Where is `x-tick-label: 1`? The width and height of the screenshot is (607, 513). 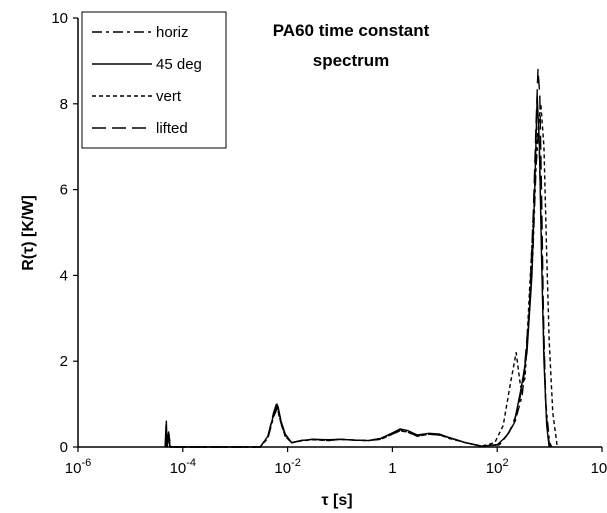 x-tick-label: 1 is located at coordinates (392, 468).